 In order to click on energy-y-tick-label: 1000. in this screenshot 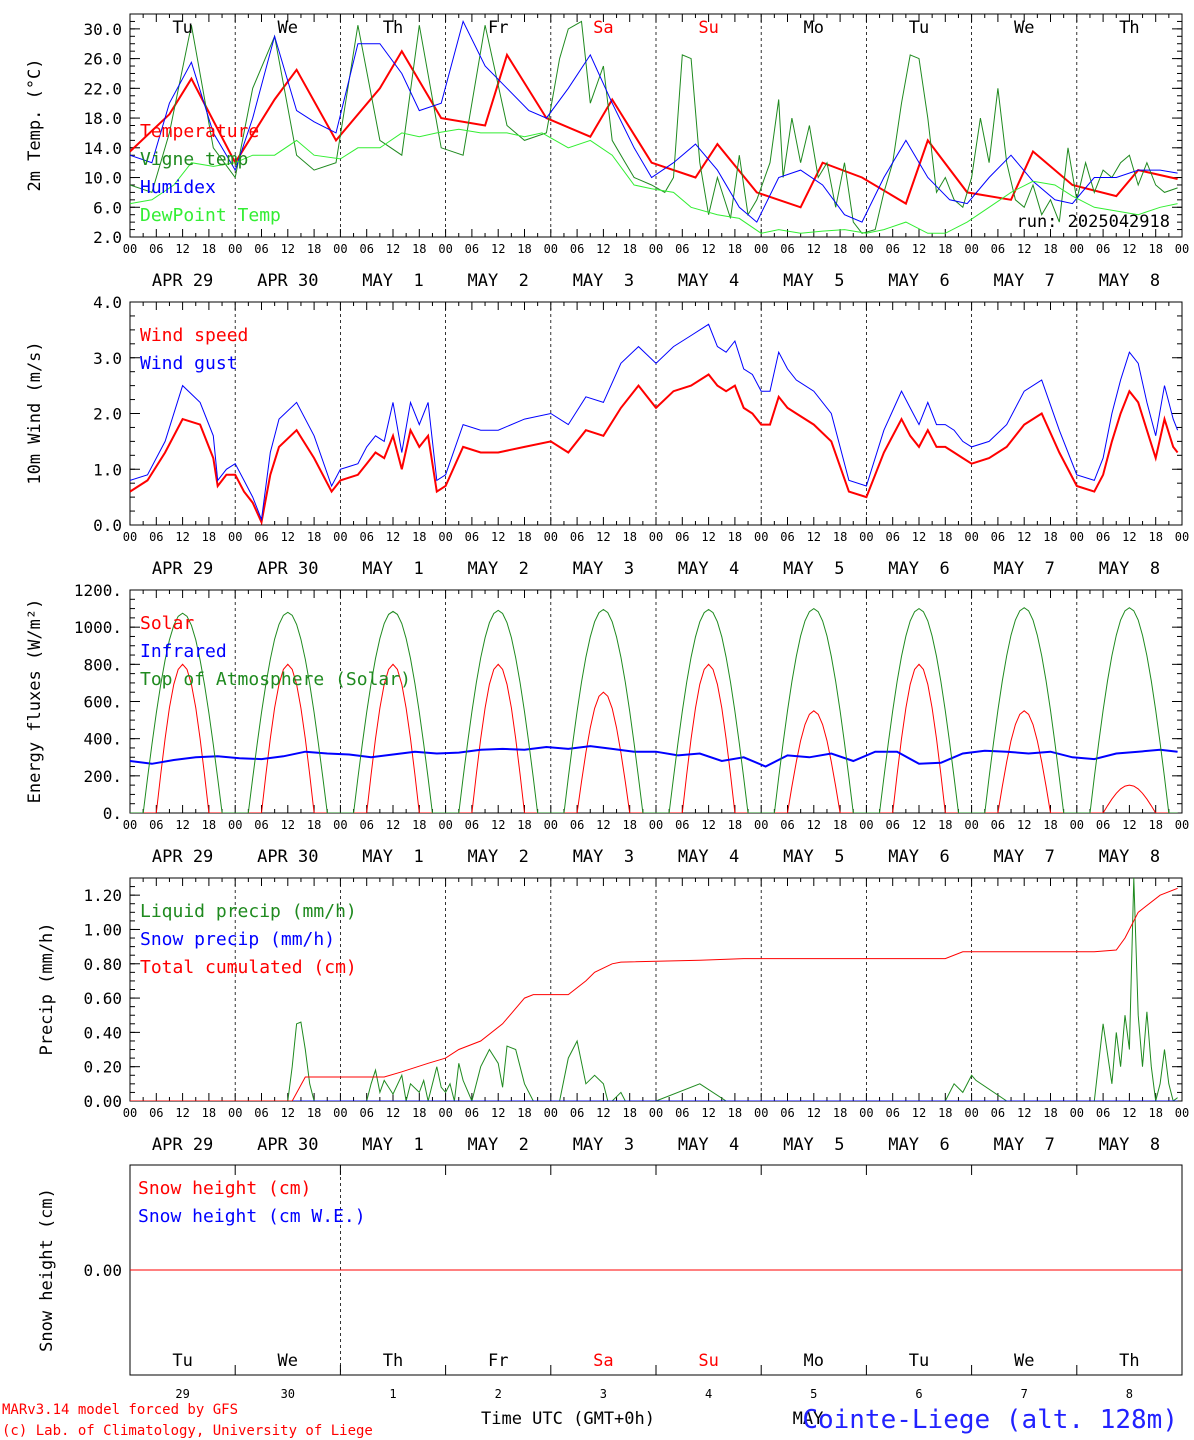, I will do `click(98, 627)`.